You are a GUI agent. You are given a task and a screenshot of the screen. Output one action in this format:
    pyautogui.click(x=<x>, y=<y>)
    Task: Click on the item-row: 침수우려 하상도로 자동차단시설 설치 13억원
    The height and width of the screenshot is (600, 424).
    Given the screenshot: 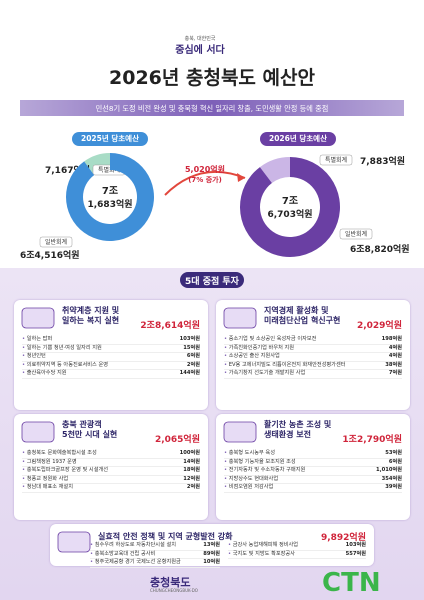 What is the action you would take?
    pyautogui.click(x=155, y=546)
    